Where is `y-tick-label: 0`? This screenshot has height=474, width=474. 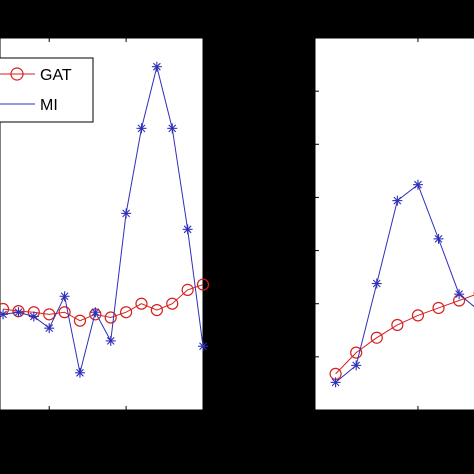
y-tick-label: 0 is located at coordinates (304, 410).